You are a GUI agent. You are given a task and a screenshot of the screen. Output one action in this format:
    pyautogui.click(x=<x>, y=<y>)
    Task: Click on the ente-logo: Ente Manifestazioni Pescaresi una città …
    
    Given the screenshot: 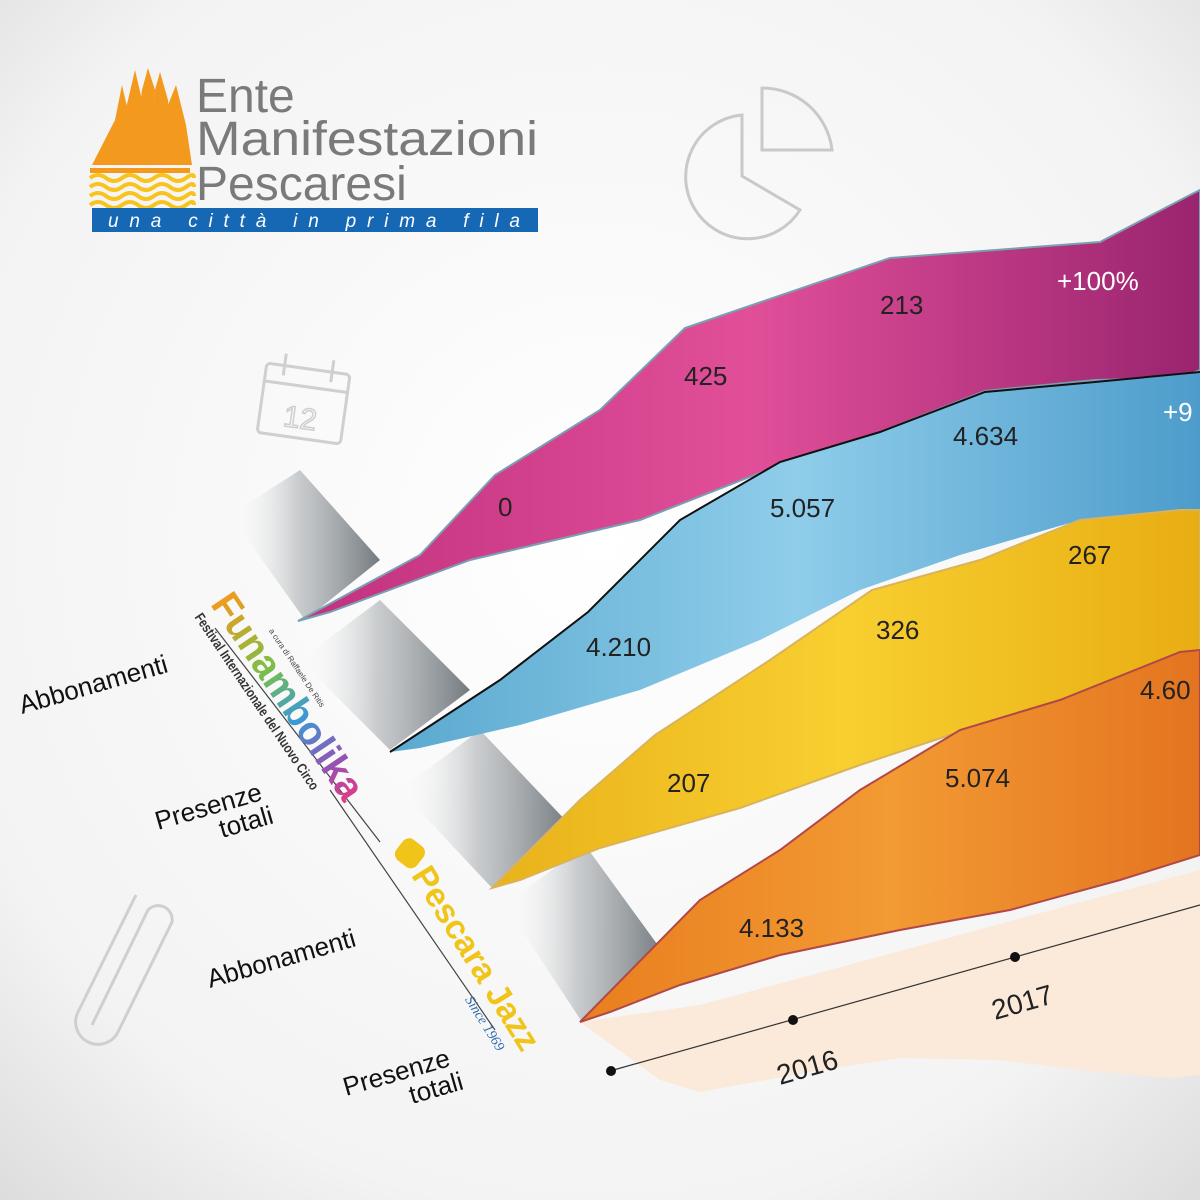 What is the action you would take?
    pyautogui.click(x=313, y=150)
    